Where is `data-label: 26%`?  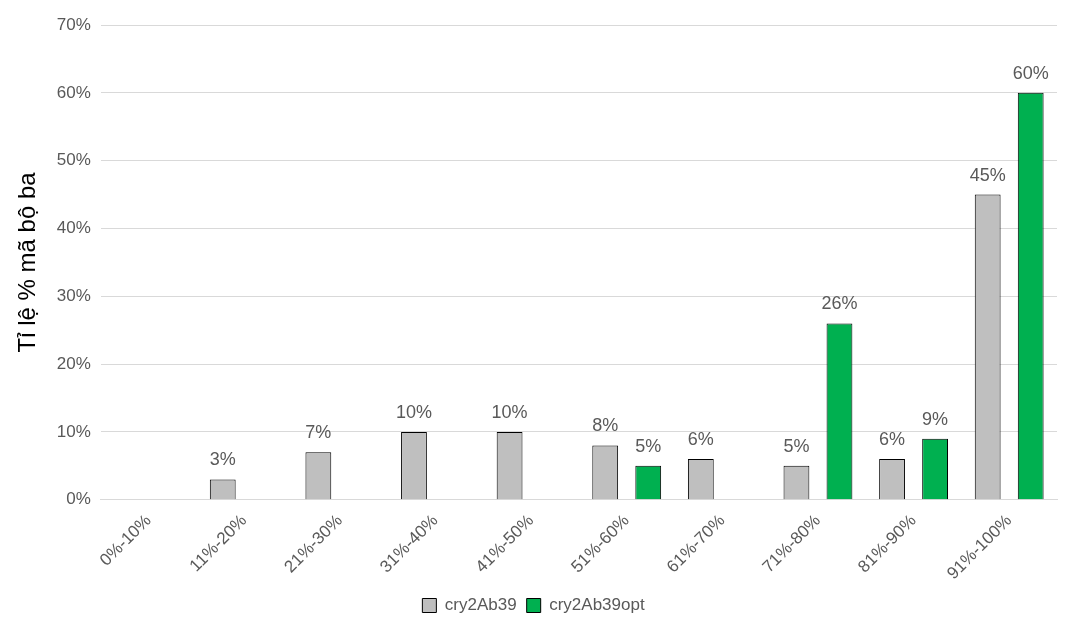 data-label: 26% is located at coordinates (839, 303).